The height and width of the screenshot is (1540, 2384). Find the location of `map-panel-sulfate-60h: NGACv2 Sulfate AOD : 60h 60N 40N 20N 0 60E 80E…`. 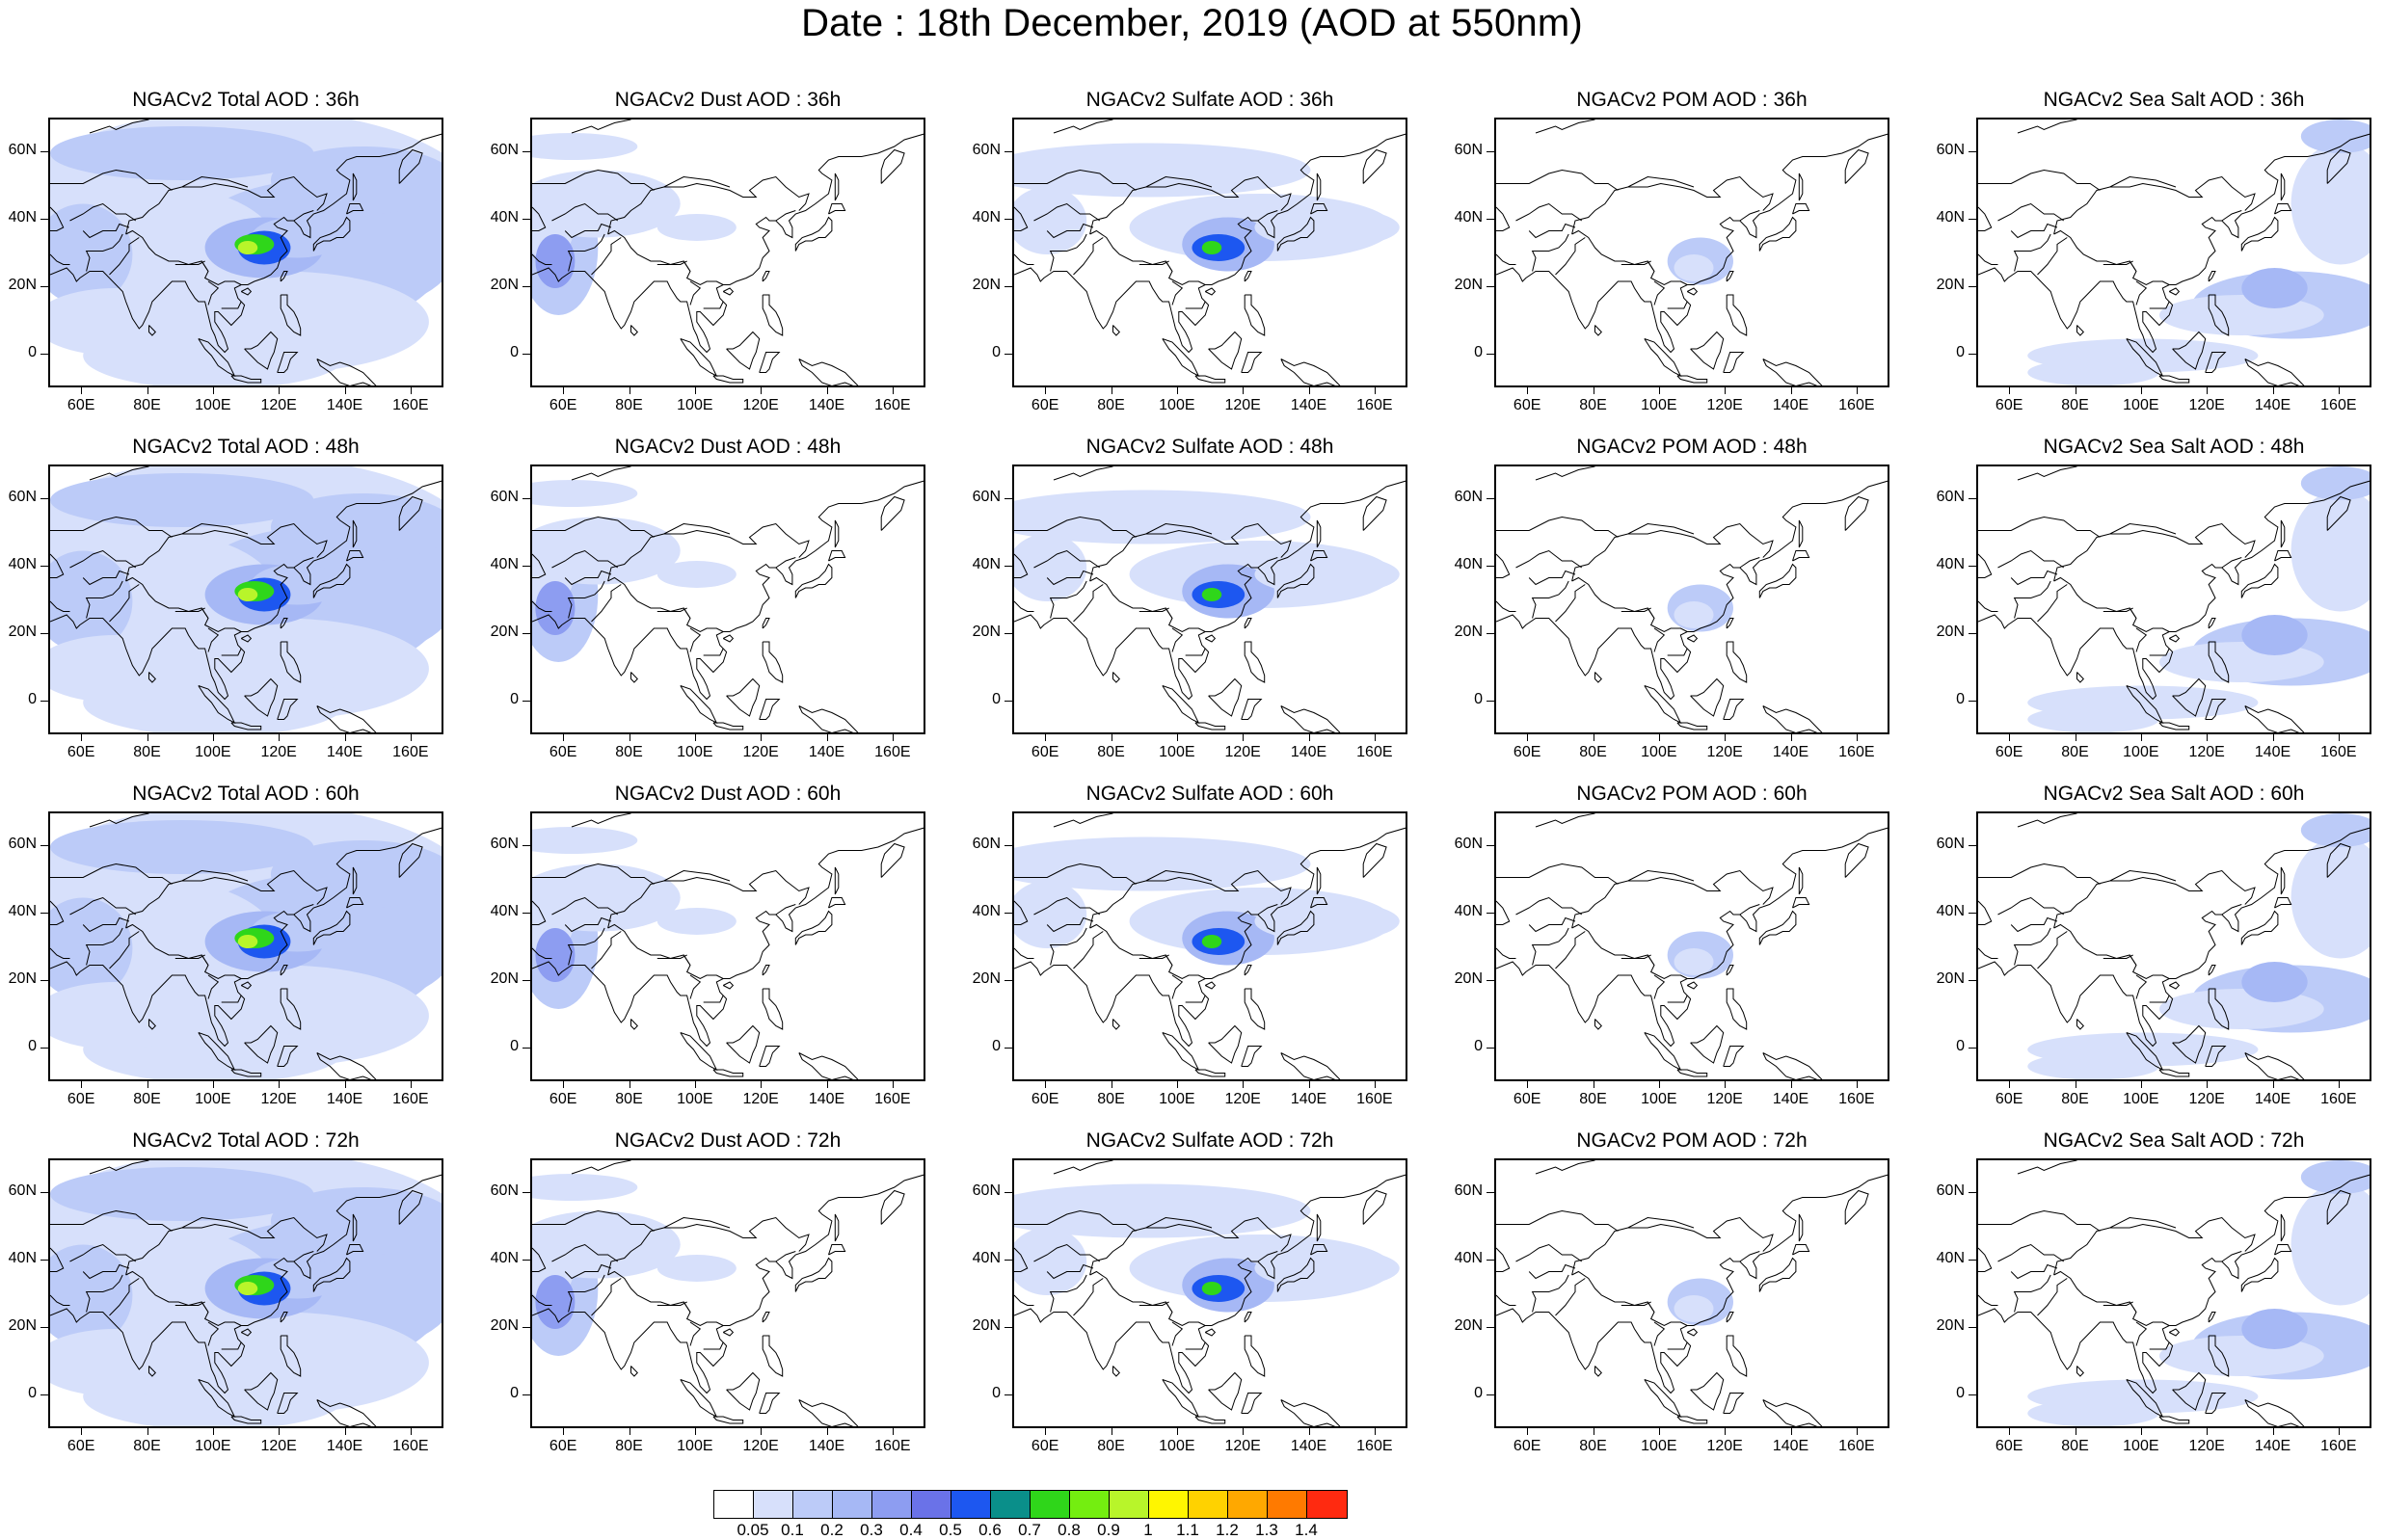

map-panel-sulfate-60h: NGACv2 Sulfate AOD : 60h 60N 40N 20N 0 60E 80E… is located at coordinates (1190, 952).